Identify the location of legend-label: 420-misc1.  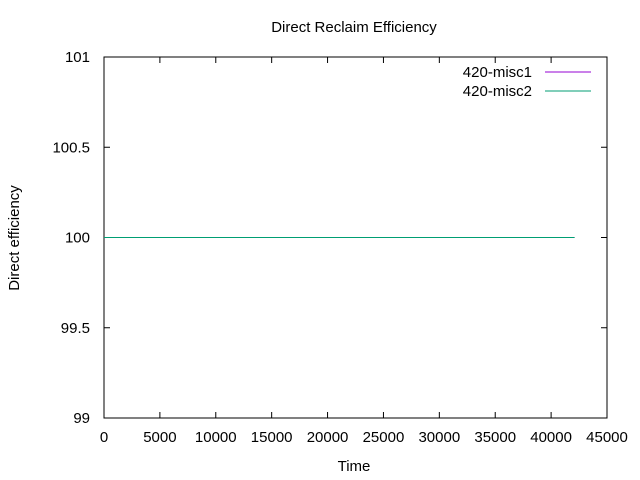
(497, 72).